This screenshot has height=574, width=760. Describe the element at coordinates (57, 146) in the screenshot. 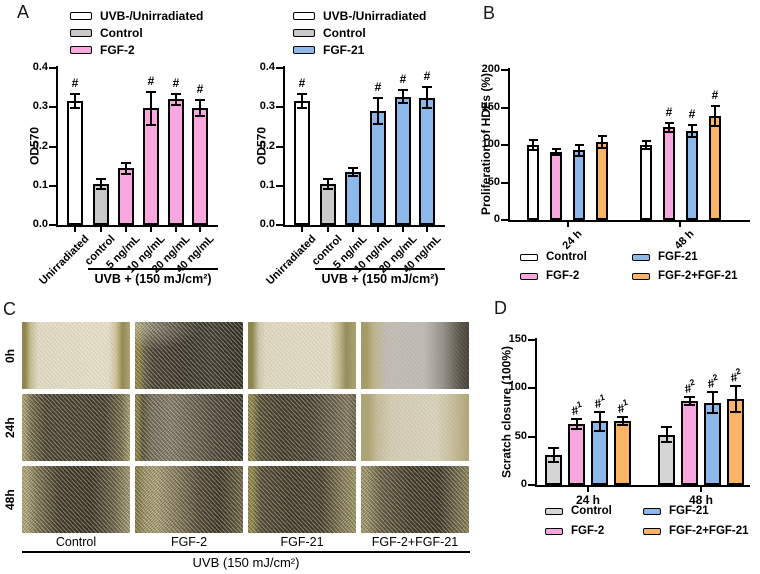

I see `y-axis-line` at that location.